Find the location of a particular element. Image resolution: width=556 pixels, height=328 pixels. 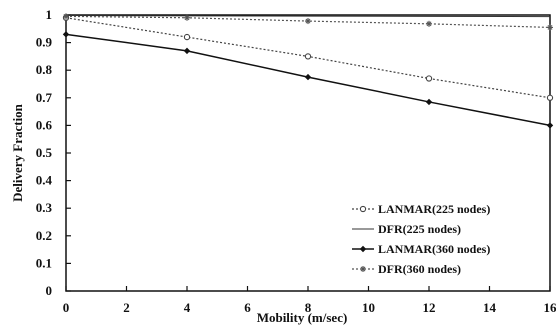

y-tick-label: 1 is located at coordinates (49, 14).